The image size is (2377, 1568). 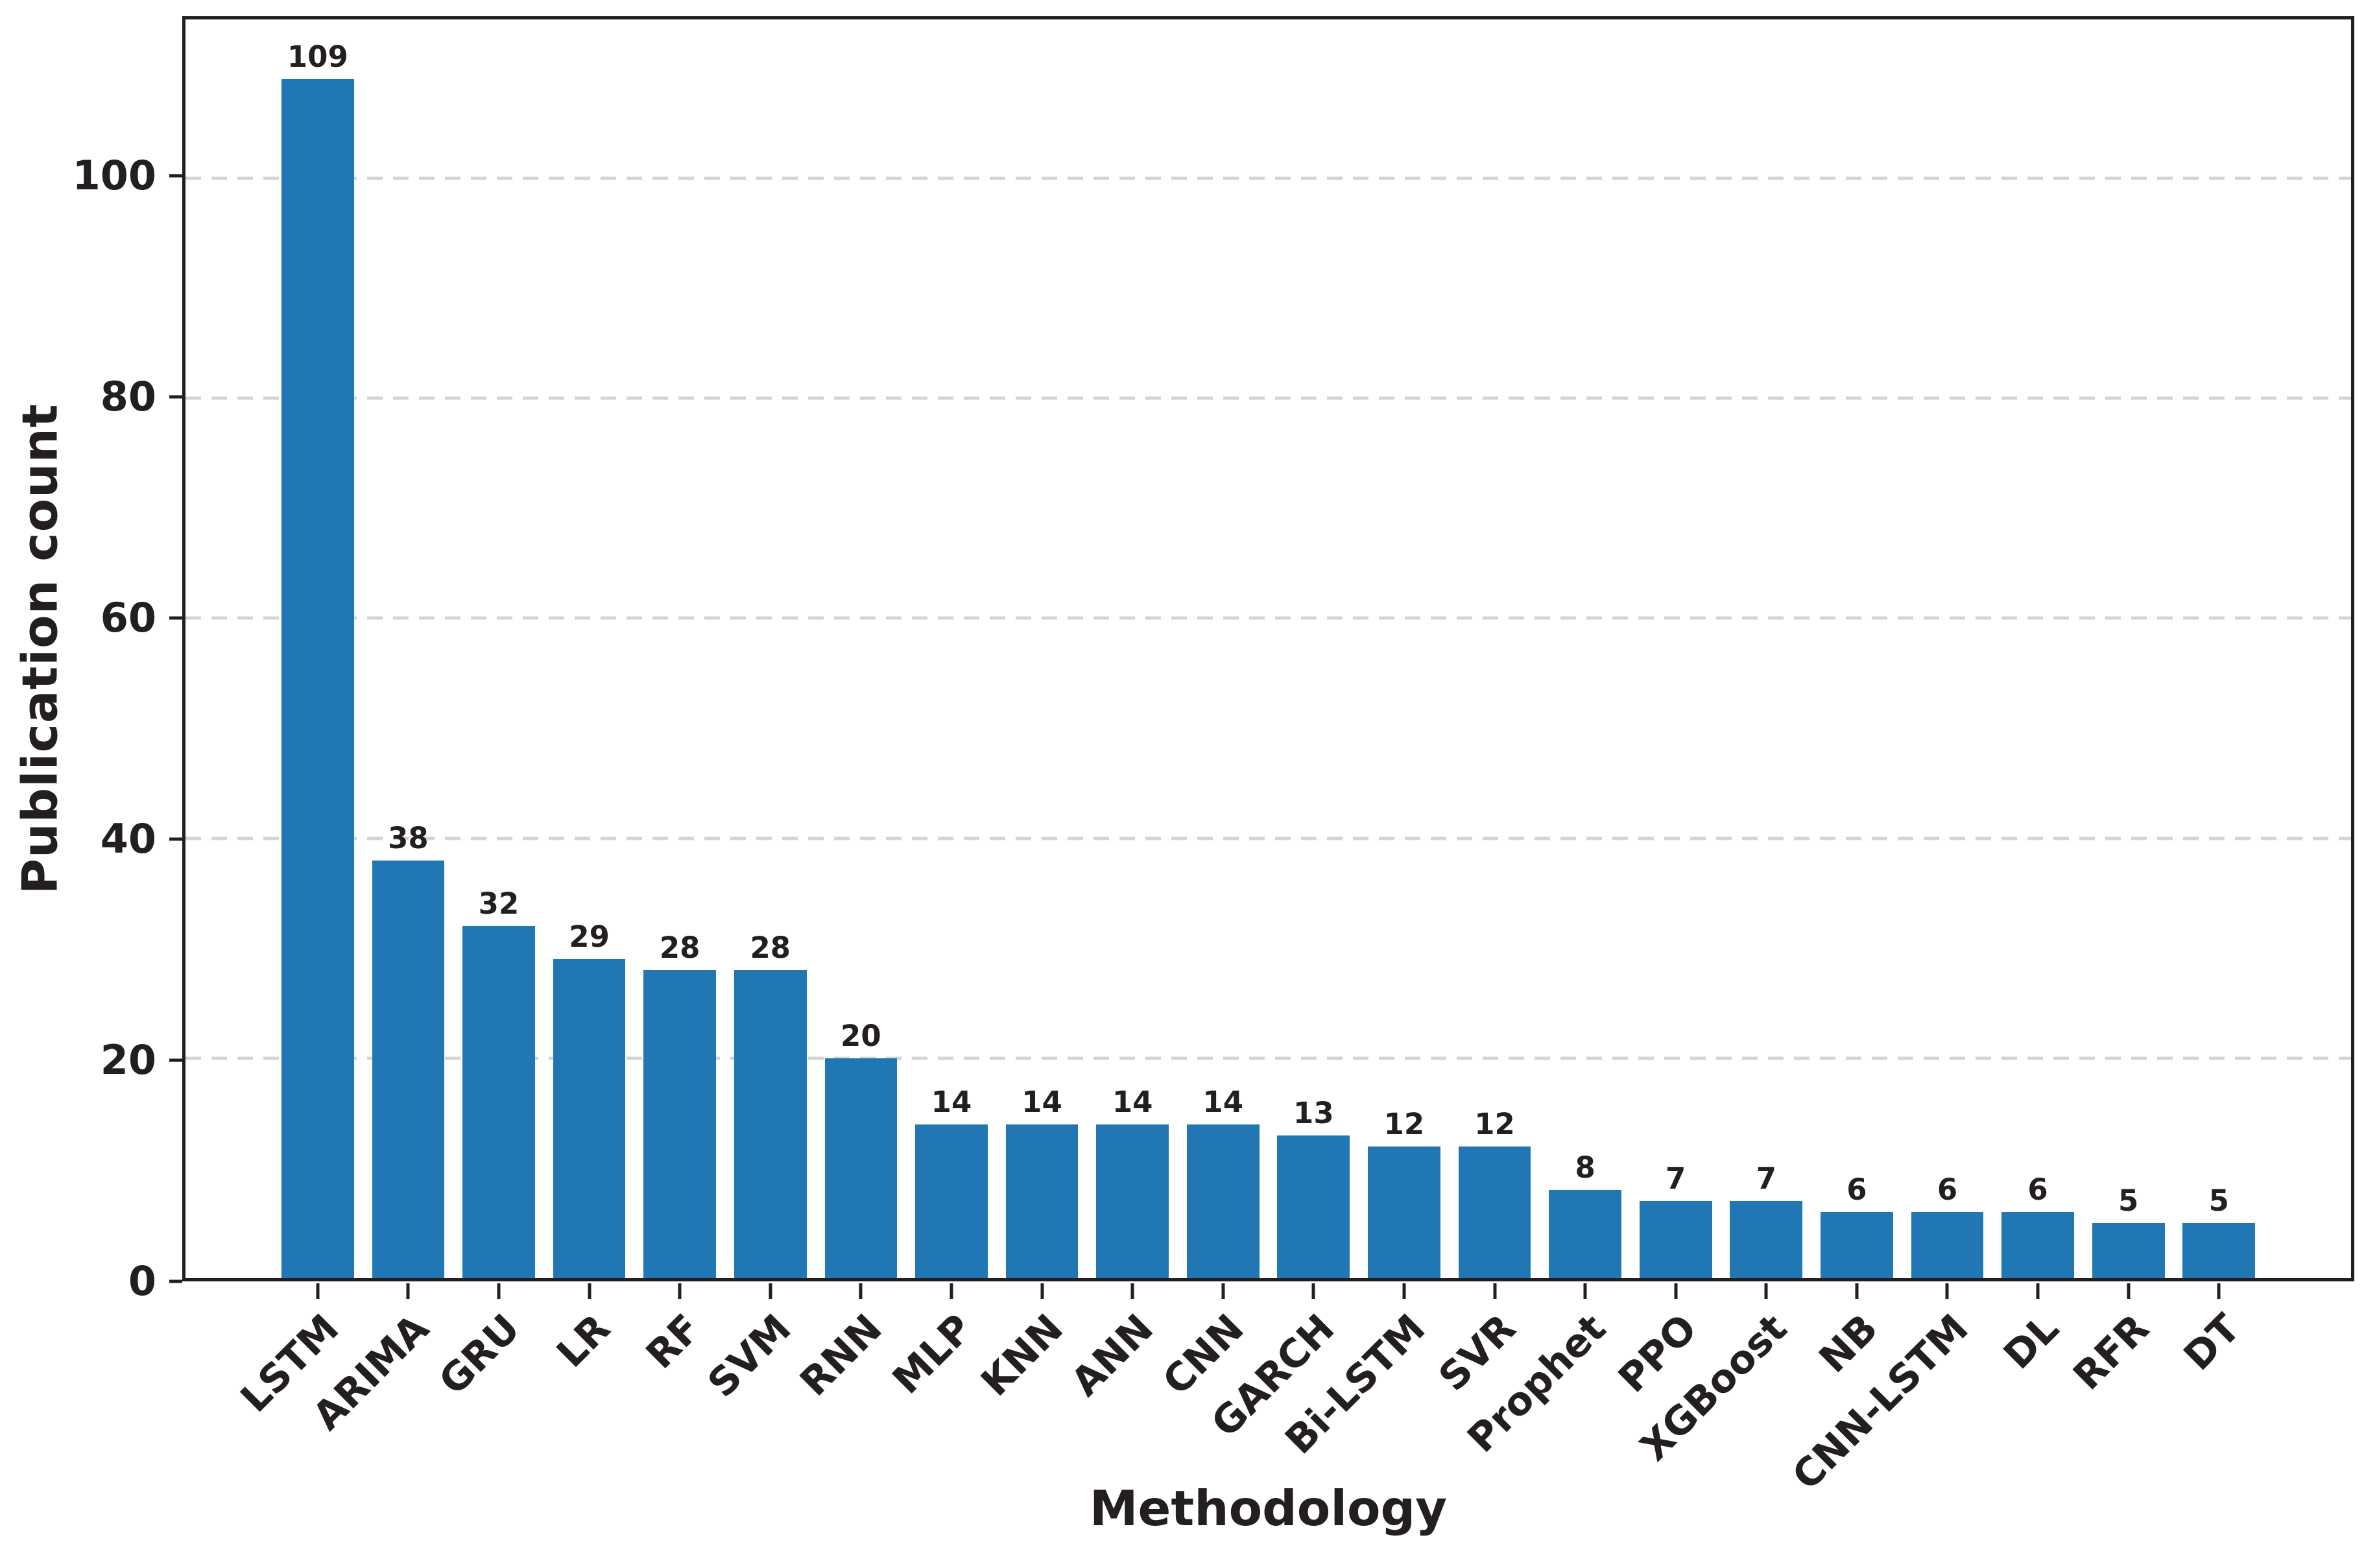 What do you see at coordinates (679, 698) in the screenshot?
I see `bar-slot: 28 RF` at bounding box center [679, 698].